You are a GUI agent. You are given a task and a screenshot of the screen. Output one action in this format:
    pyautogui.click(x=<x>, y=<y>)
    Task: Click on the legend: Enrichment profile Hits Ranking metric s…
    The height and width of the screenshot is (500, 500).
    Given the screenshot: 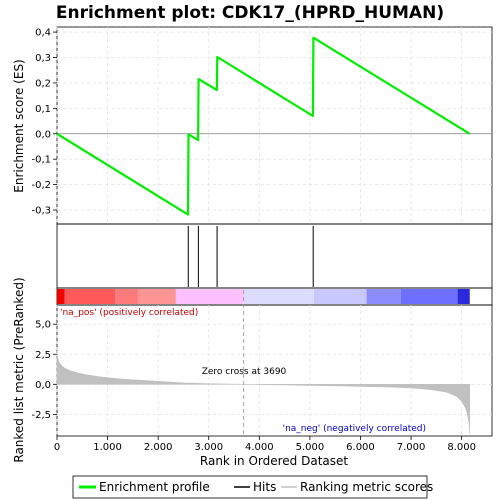 What is the action you would take?
    pyautogui.click(x=252, y=487)
    